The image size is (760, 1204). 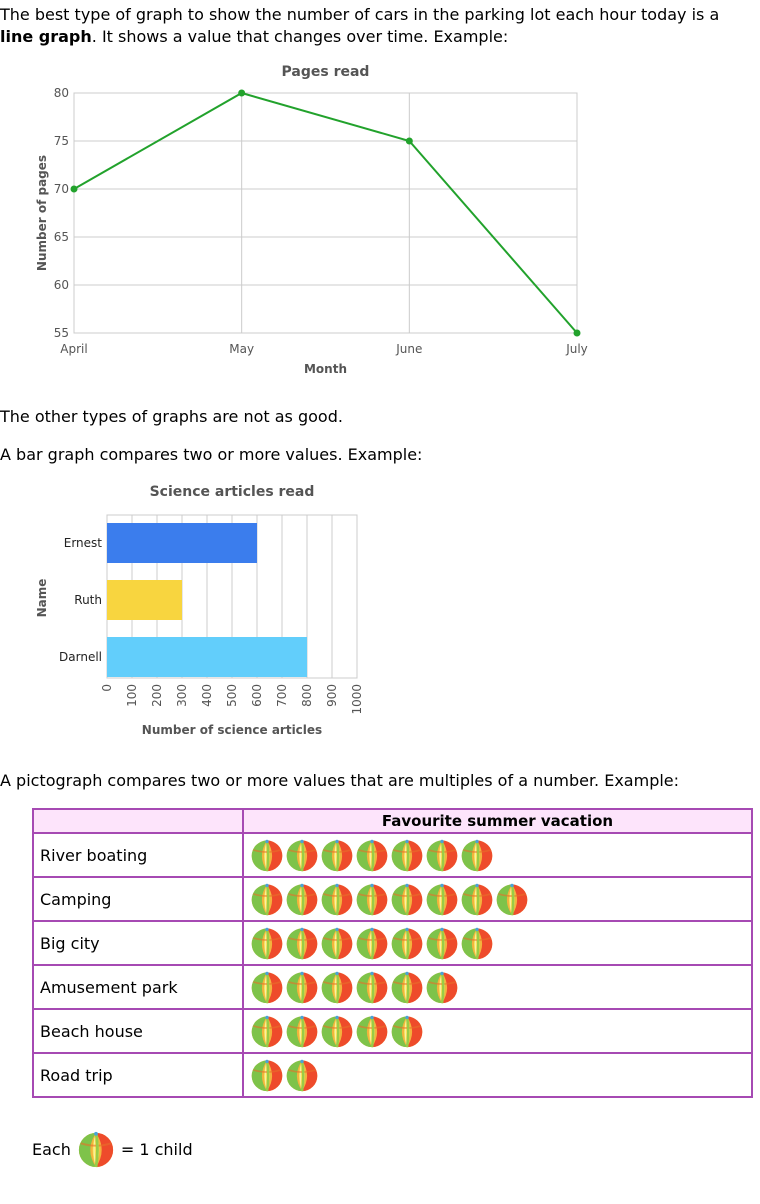 What do you see at coordinates (232, 730) in the screenshot?
I see `x-axis-title: Number of science articles` at bounding box center [232, 730].